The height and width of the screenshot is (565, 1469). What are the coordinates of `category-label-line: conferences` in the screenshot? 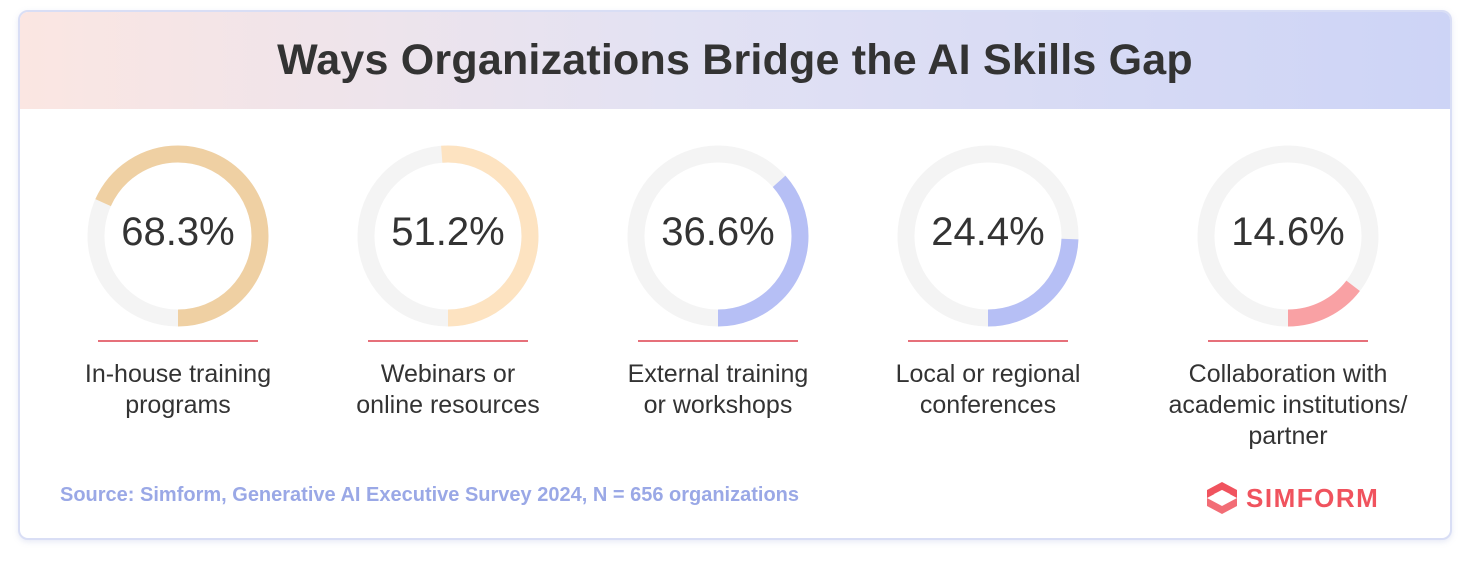 It's located at (988, 405).